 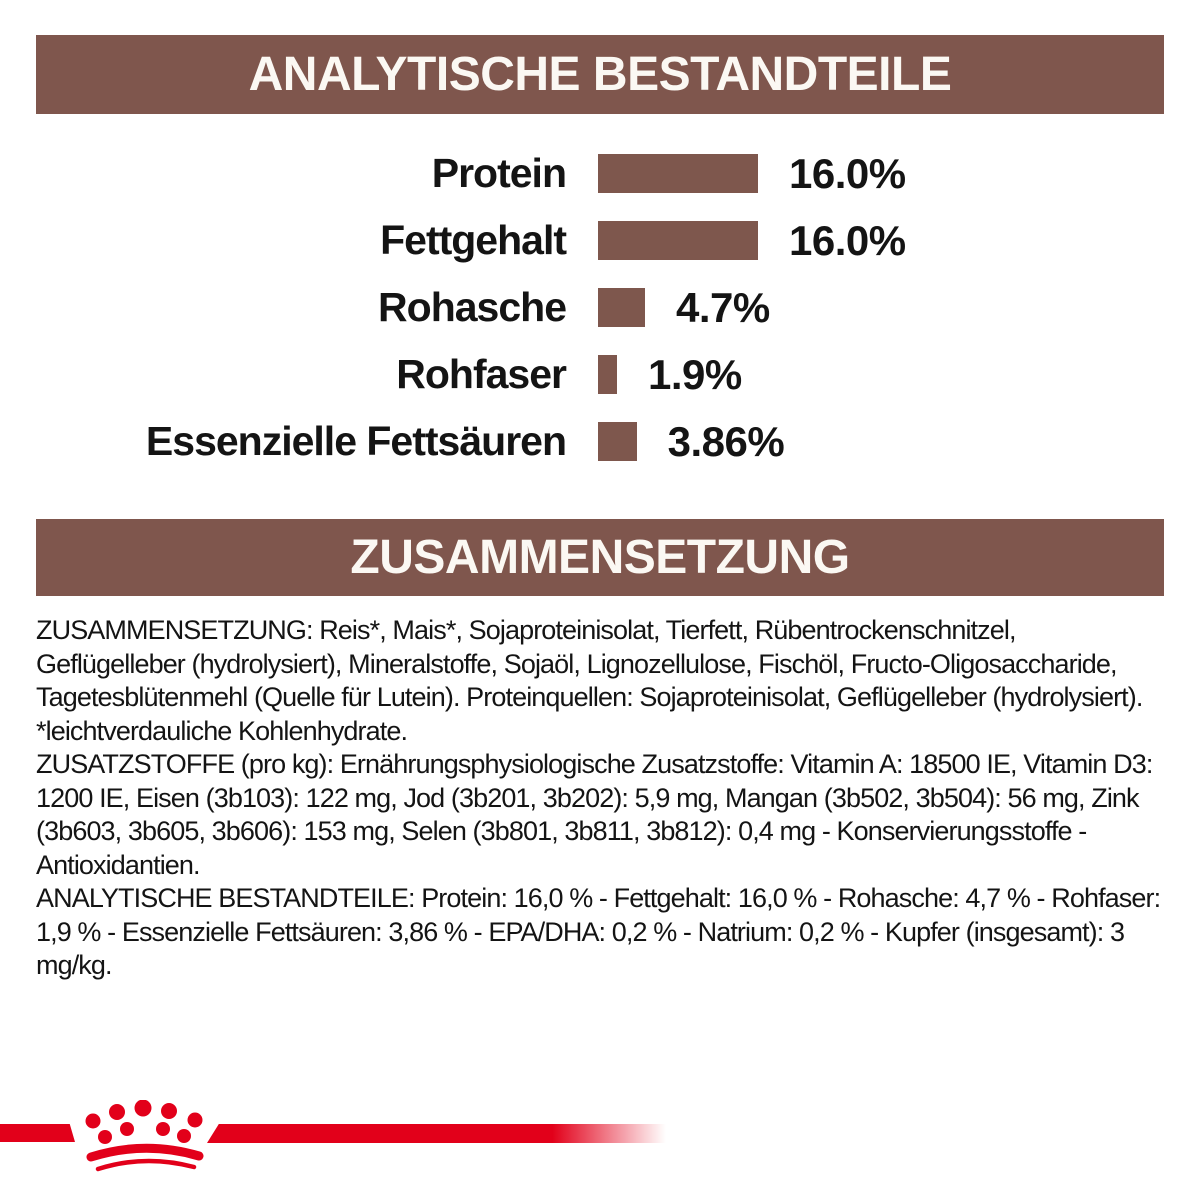 I want to click on composition-section-title: ZUSAMMENSETZUNG, so click(x=600, y=557).